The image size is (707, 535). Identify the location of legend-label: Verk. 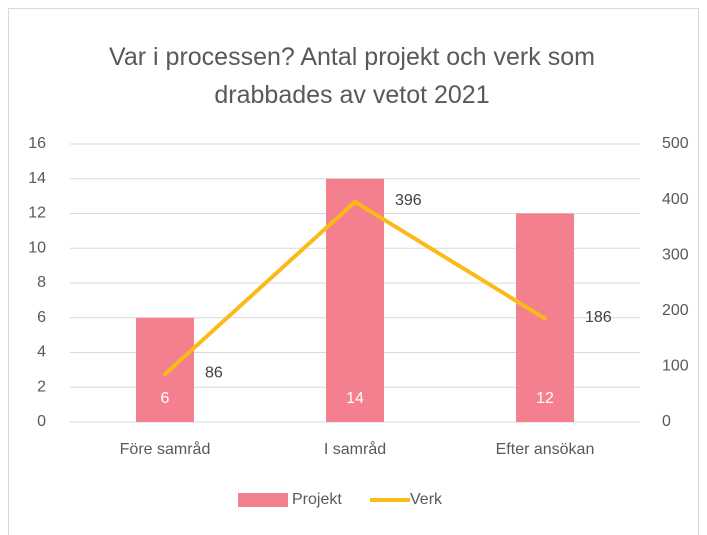
(426, 499).